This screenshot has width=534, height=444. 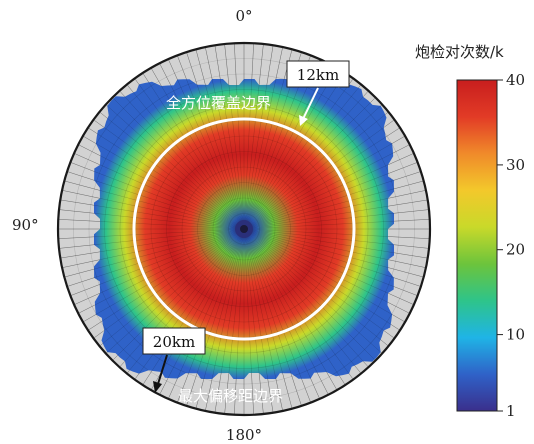 I want to click on radius-20km-box, so click(x=174, y=341).